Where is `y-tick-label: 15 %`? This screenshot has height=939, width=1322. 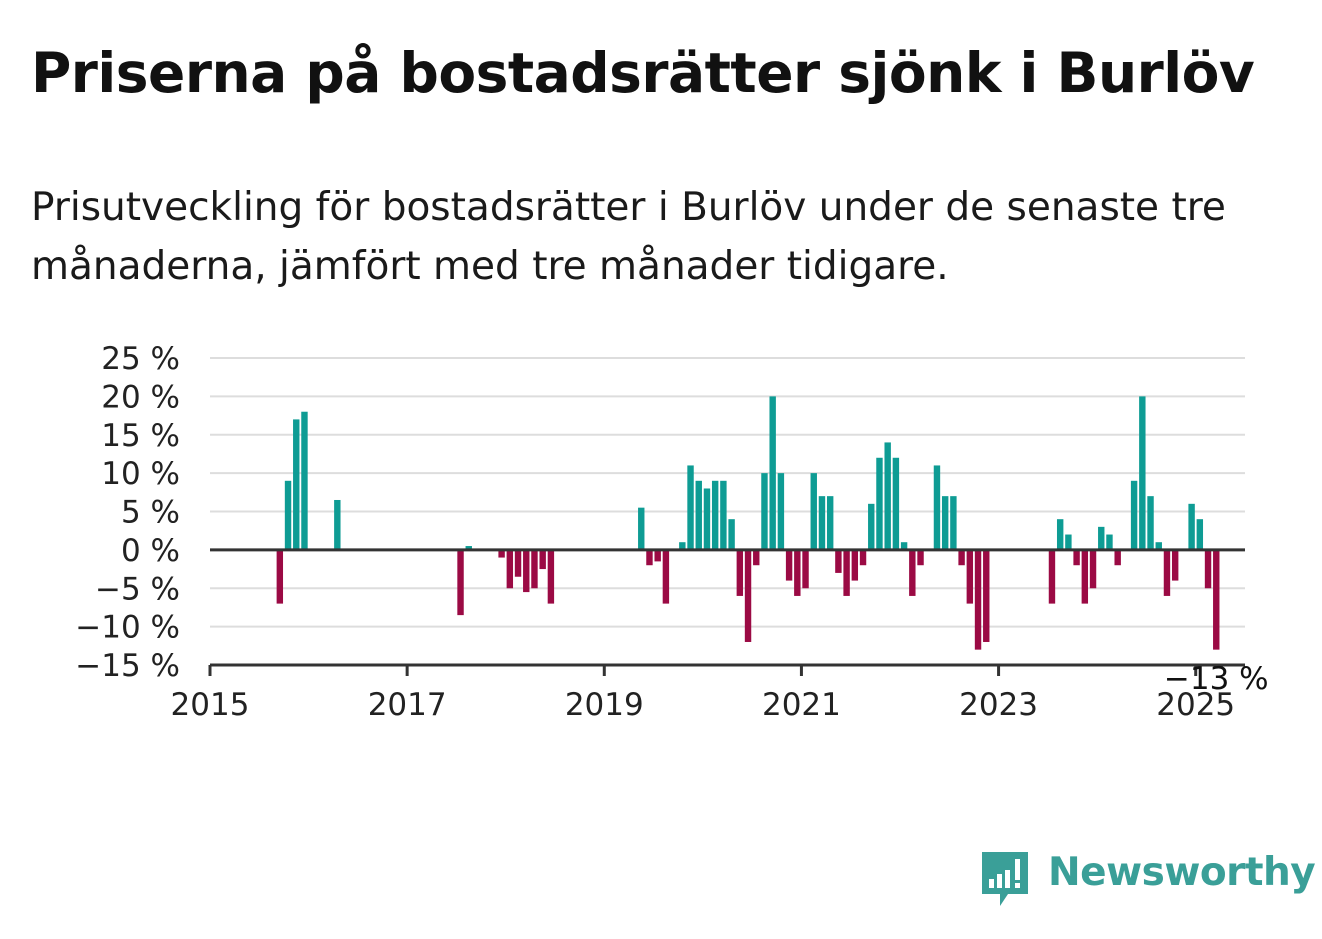
y-tick-label: 15 % is located at coordinates (140, 436).